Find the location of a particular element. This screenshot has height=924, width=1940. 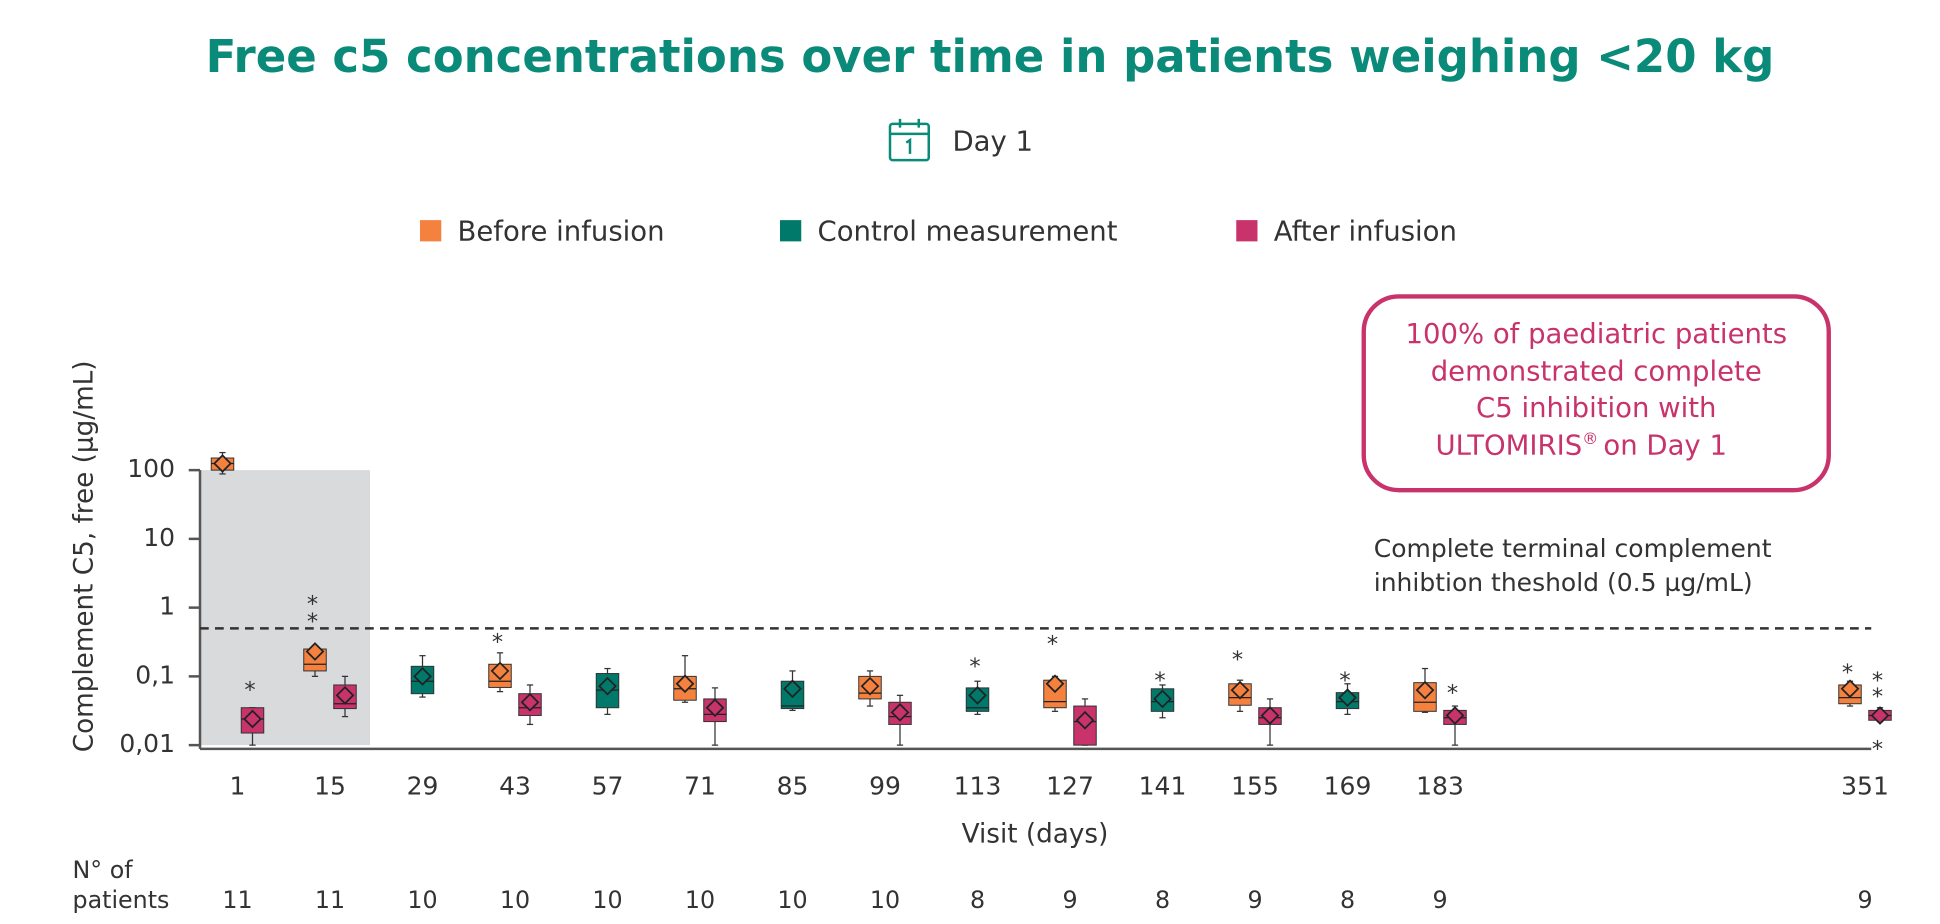

annotation-text: 100% of paediatric patients is located at coordinates (1596, 334).